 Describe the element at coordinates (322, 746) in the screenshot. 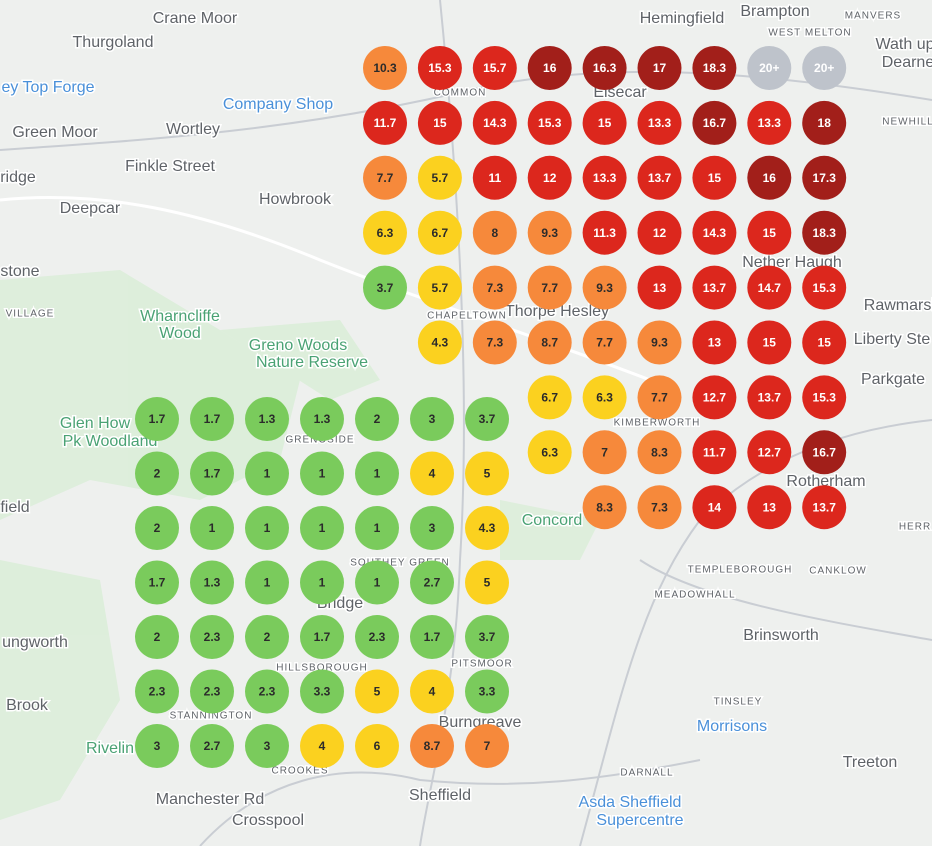

I see `value-label: 4` at that location.